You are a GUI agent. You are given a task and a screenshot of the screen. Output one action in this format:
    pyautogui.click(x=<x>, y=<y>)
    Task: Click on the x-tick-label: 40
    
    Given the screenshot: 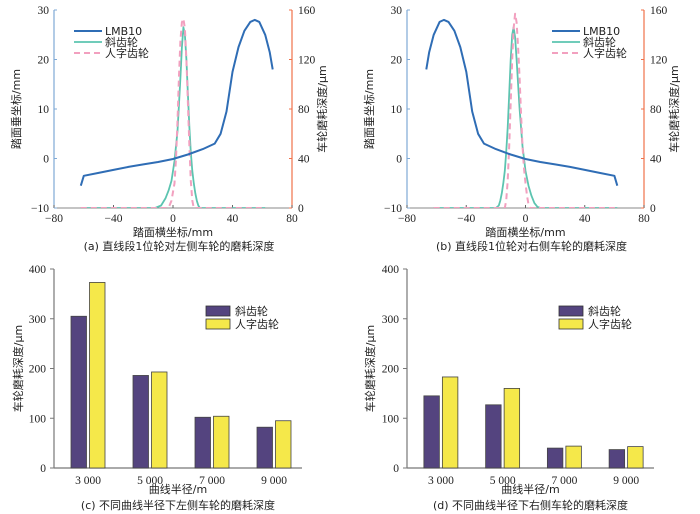 What is the action you would take?
    pyautogui.click(x=585, y=219)
    